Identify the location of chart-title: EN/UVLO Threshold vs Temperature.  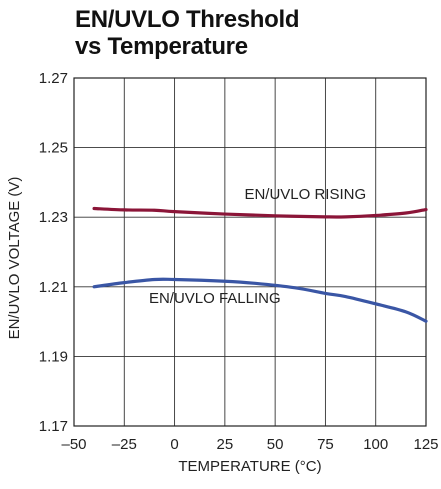
(187, 33).